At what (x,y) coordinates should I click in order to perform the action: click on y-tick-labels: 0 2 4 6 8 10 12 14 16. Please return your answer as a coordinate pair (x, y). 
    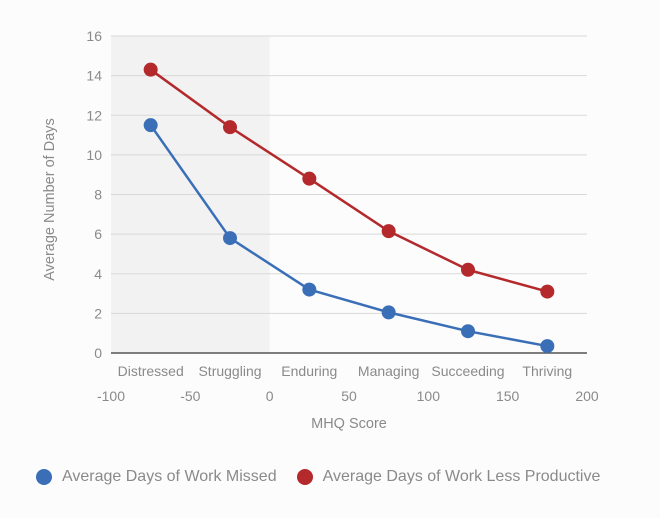
    Looking at the image, I should click on (94, 194).